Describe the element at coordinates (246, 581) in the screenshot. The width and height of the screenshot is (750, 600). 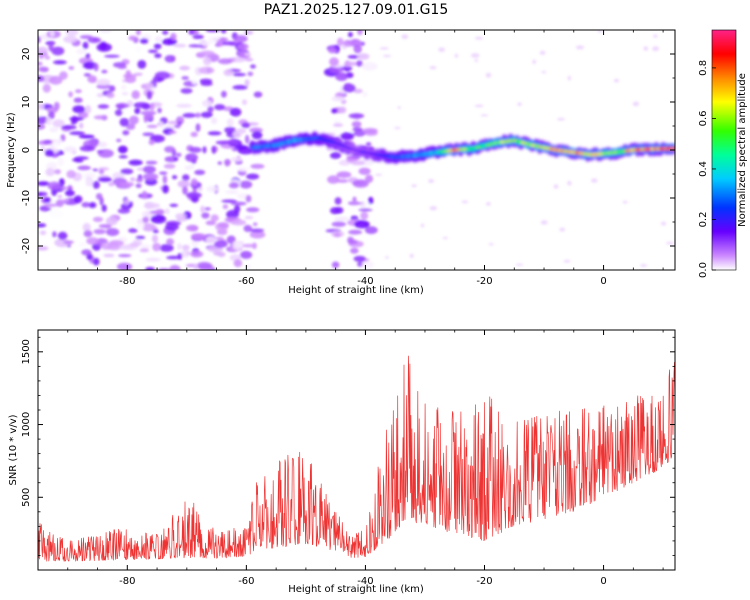
I see `x-tick-label: -60` at that location.